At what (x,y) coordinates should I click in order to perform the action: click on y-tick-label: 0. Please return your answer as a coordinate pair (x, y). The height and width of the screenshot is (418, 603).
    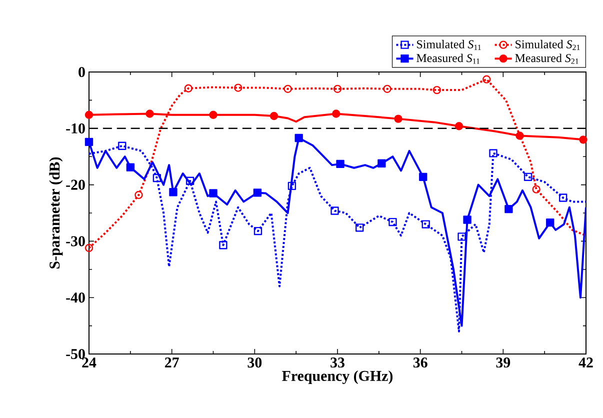
    Looking at the image, I should click on (81, 72).